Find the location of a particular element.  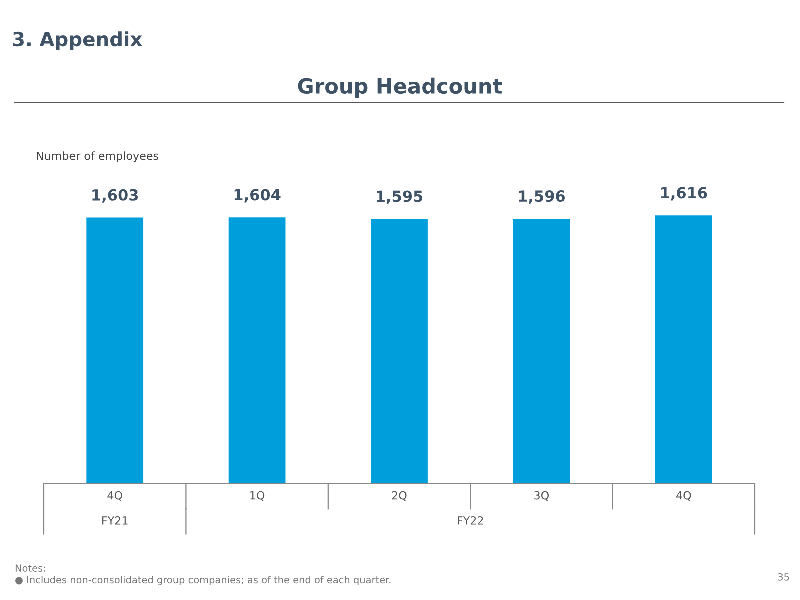

data-label: 1,595 is located at coordinates (400, 197).